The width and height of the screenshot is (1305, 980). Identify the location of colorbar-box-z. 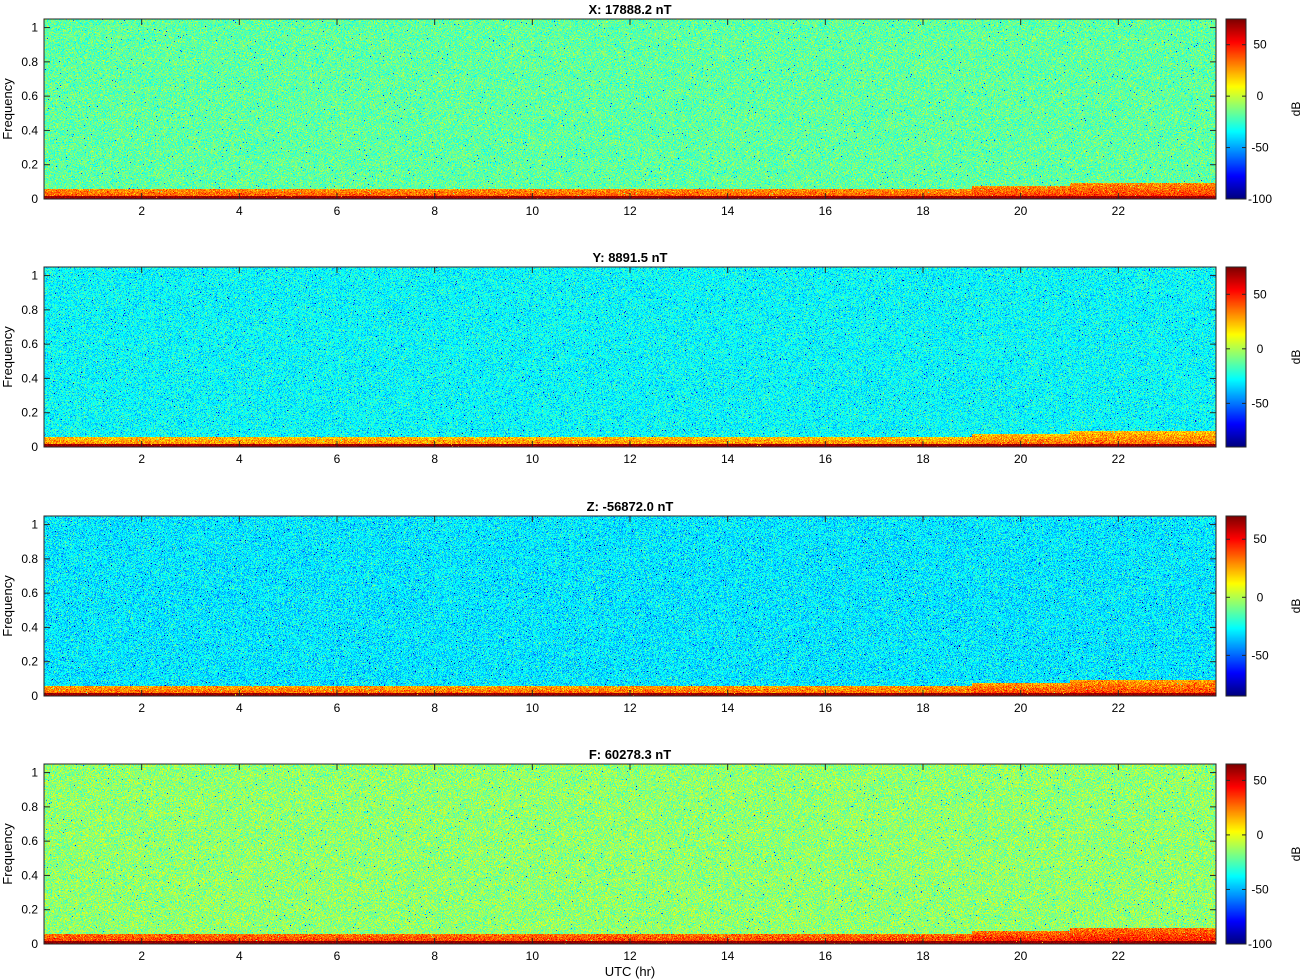
(1236, 606).